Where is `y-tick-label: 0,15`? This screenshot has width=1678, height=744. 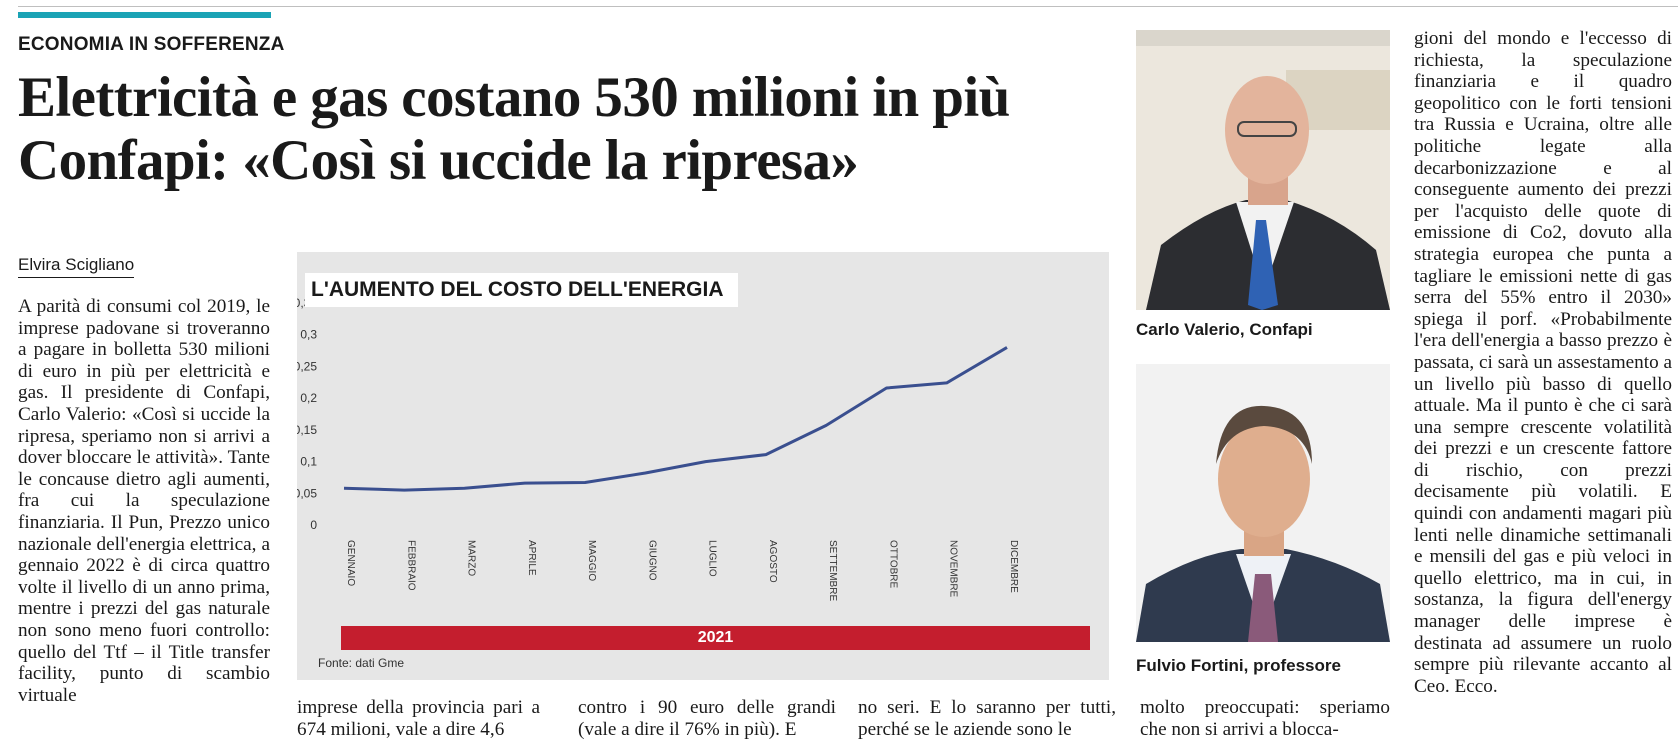
y-tick-label: 0,15 is located at coordinates (307, 430).